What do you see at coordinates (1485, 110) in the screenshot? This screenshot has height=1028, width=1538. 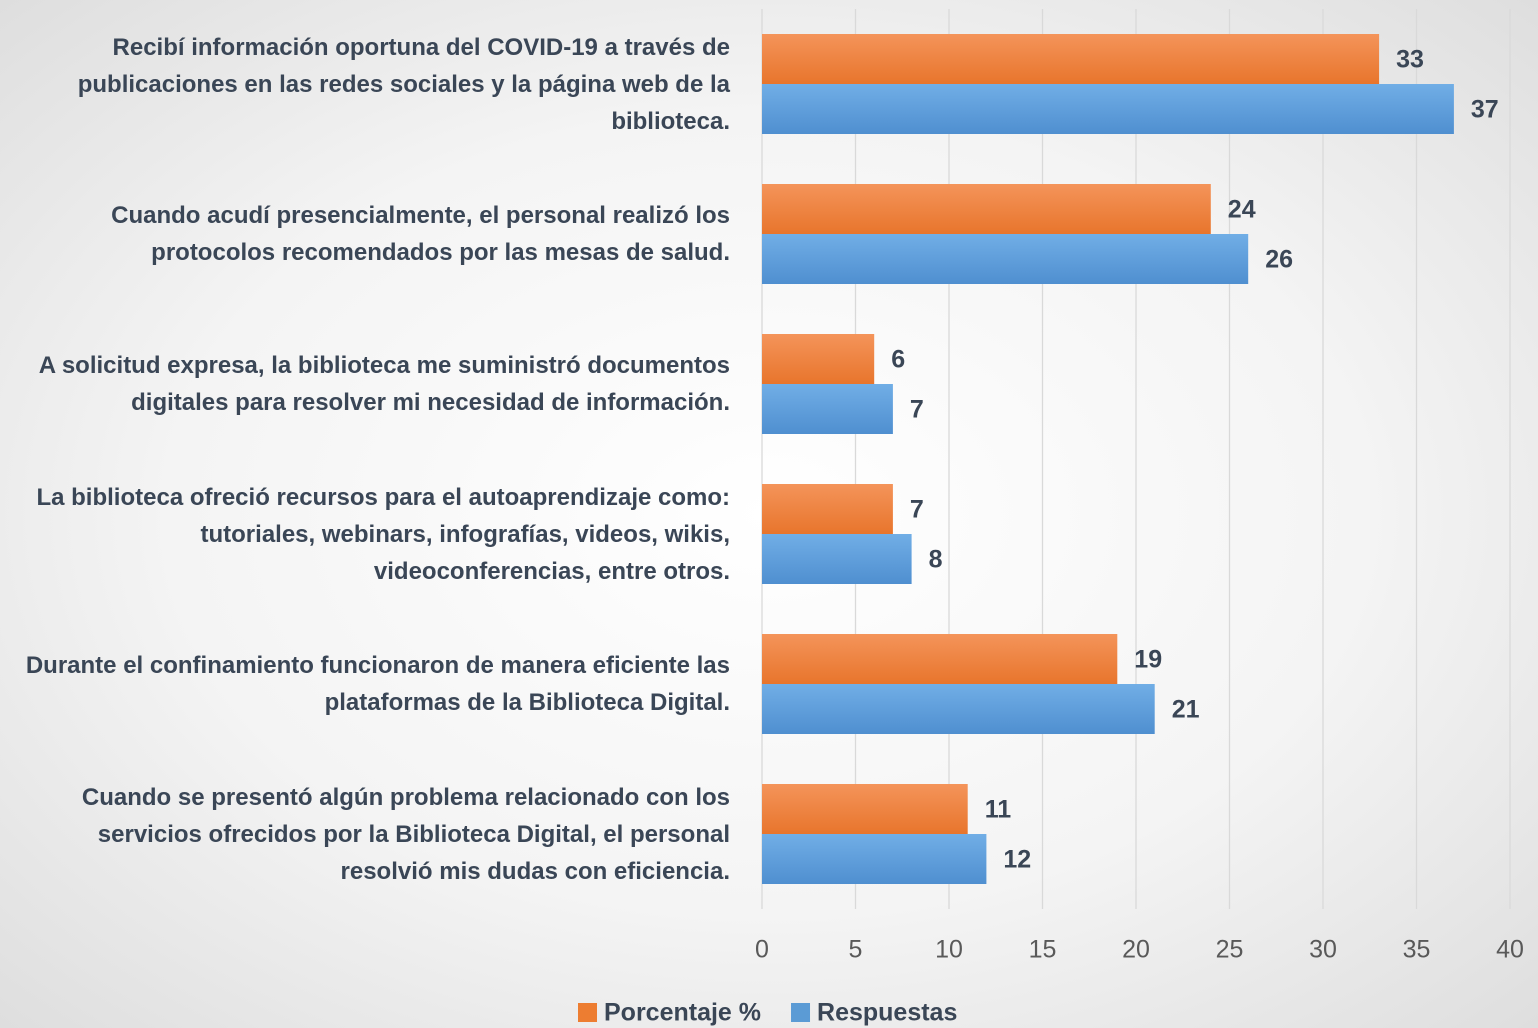 I see `value-label: 37` at bounding box center [1485, 110].